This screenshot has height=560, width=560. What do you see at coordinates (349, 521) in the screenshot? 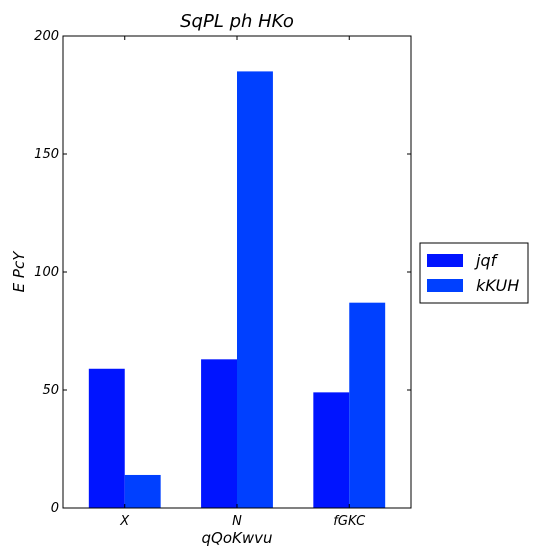
I see `x-tick-label: fGKC` at bounding box center [349, 521].